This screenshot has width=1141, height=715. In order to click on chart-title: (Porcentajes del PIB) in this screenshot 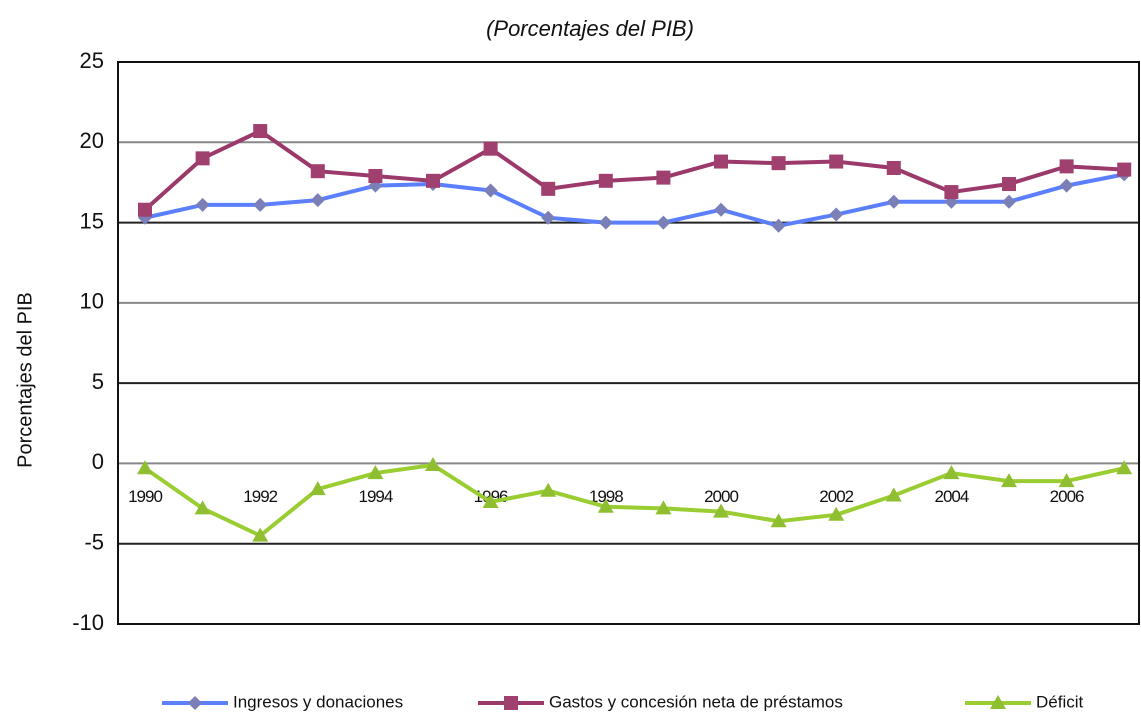, I will do `click(590, 28)`.